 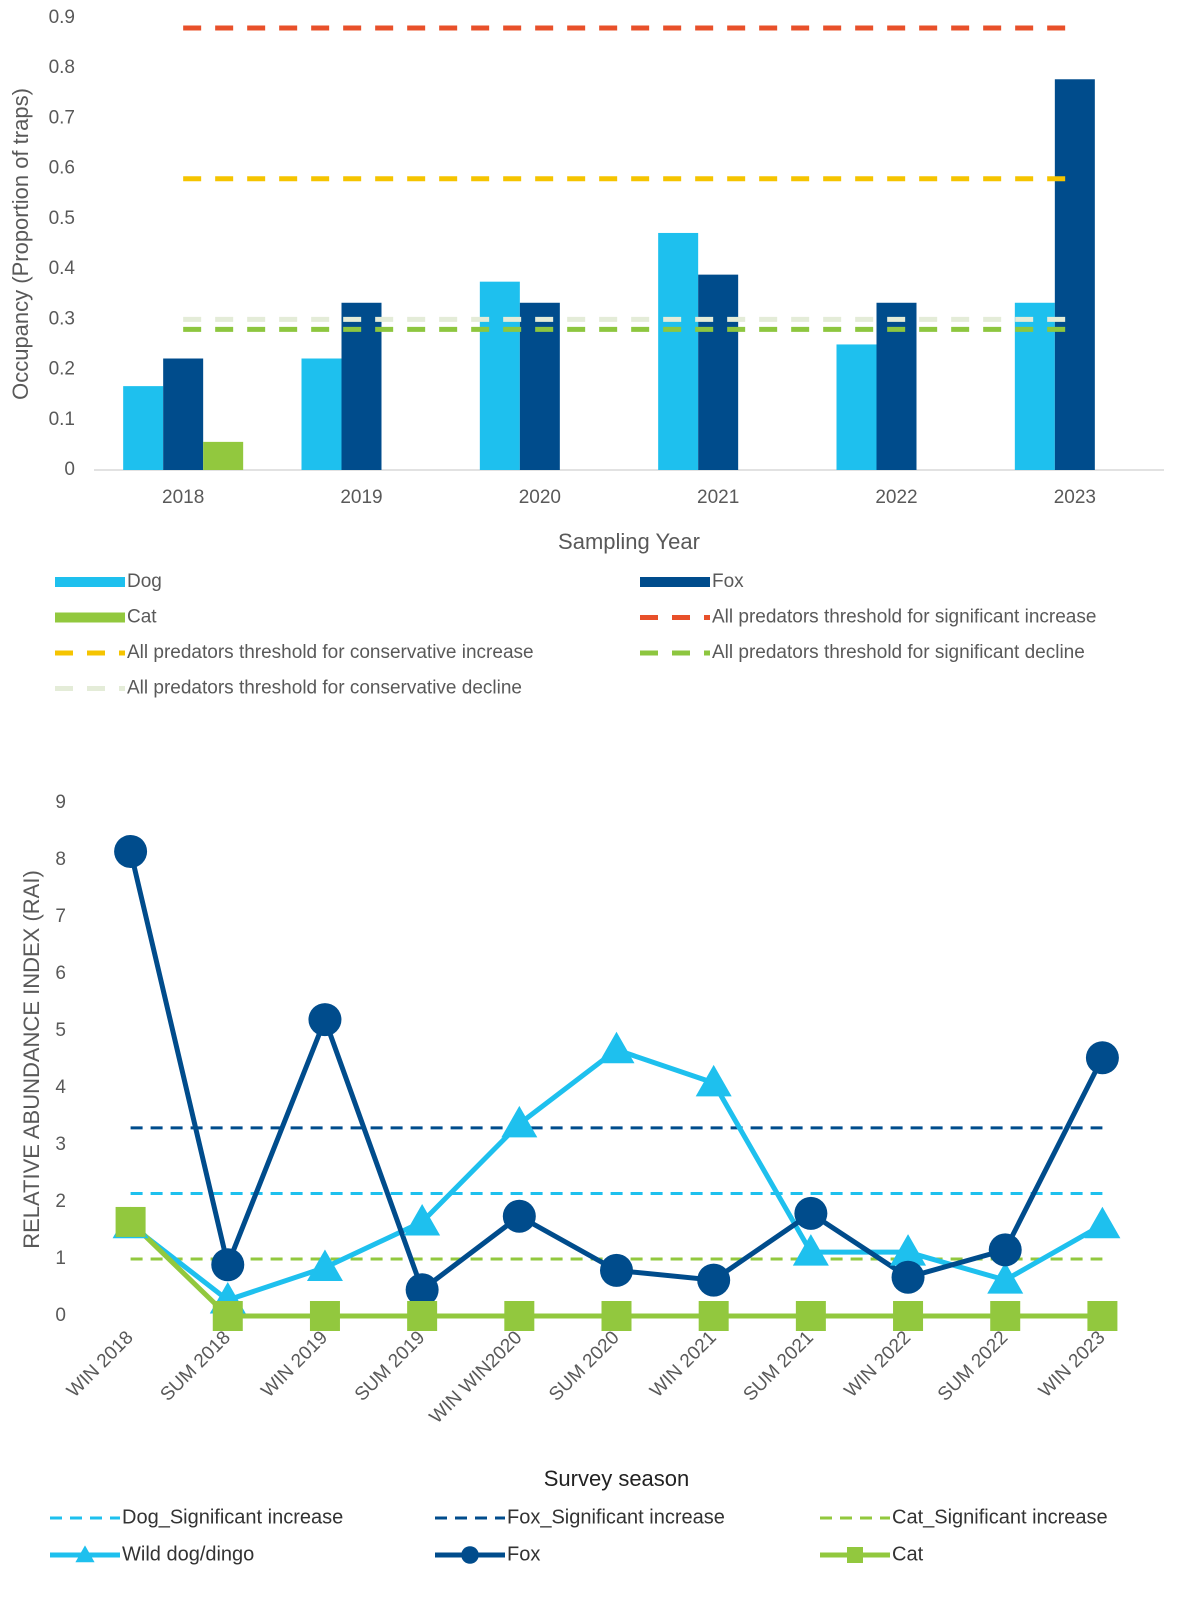 I want to click on legend-item: Dog_Significant increase, so click(x=196, y=1517).